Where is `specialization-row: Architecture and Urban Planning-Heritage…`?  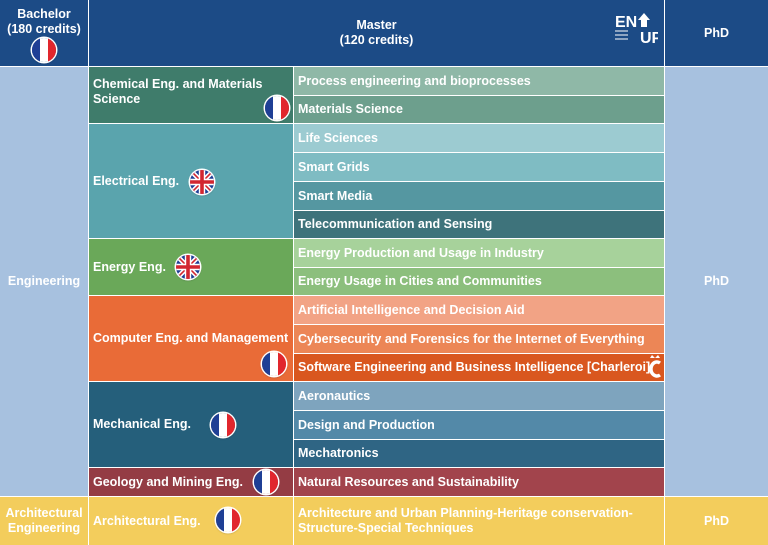 specialization-row: Architecture and Urban Planning-Heritage… is located at coordinates (479, 521).